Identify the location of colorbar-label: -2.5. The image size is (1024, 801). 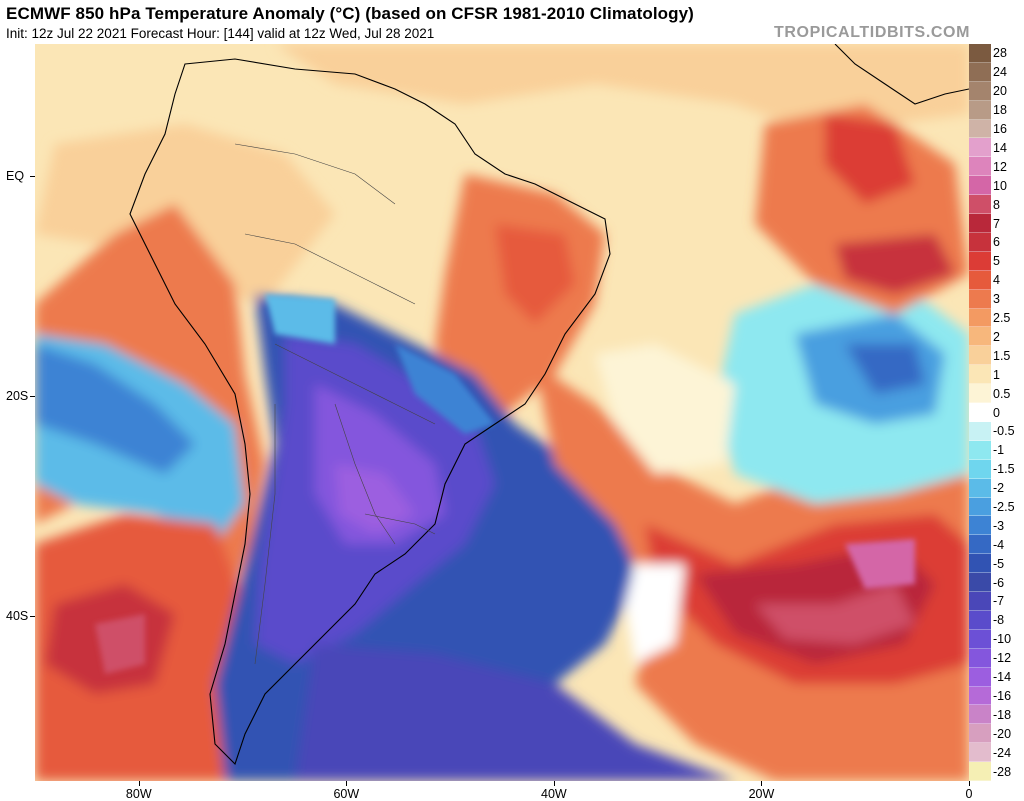
(1004, 506).